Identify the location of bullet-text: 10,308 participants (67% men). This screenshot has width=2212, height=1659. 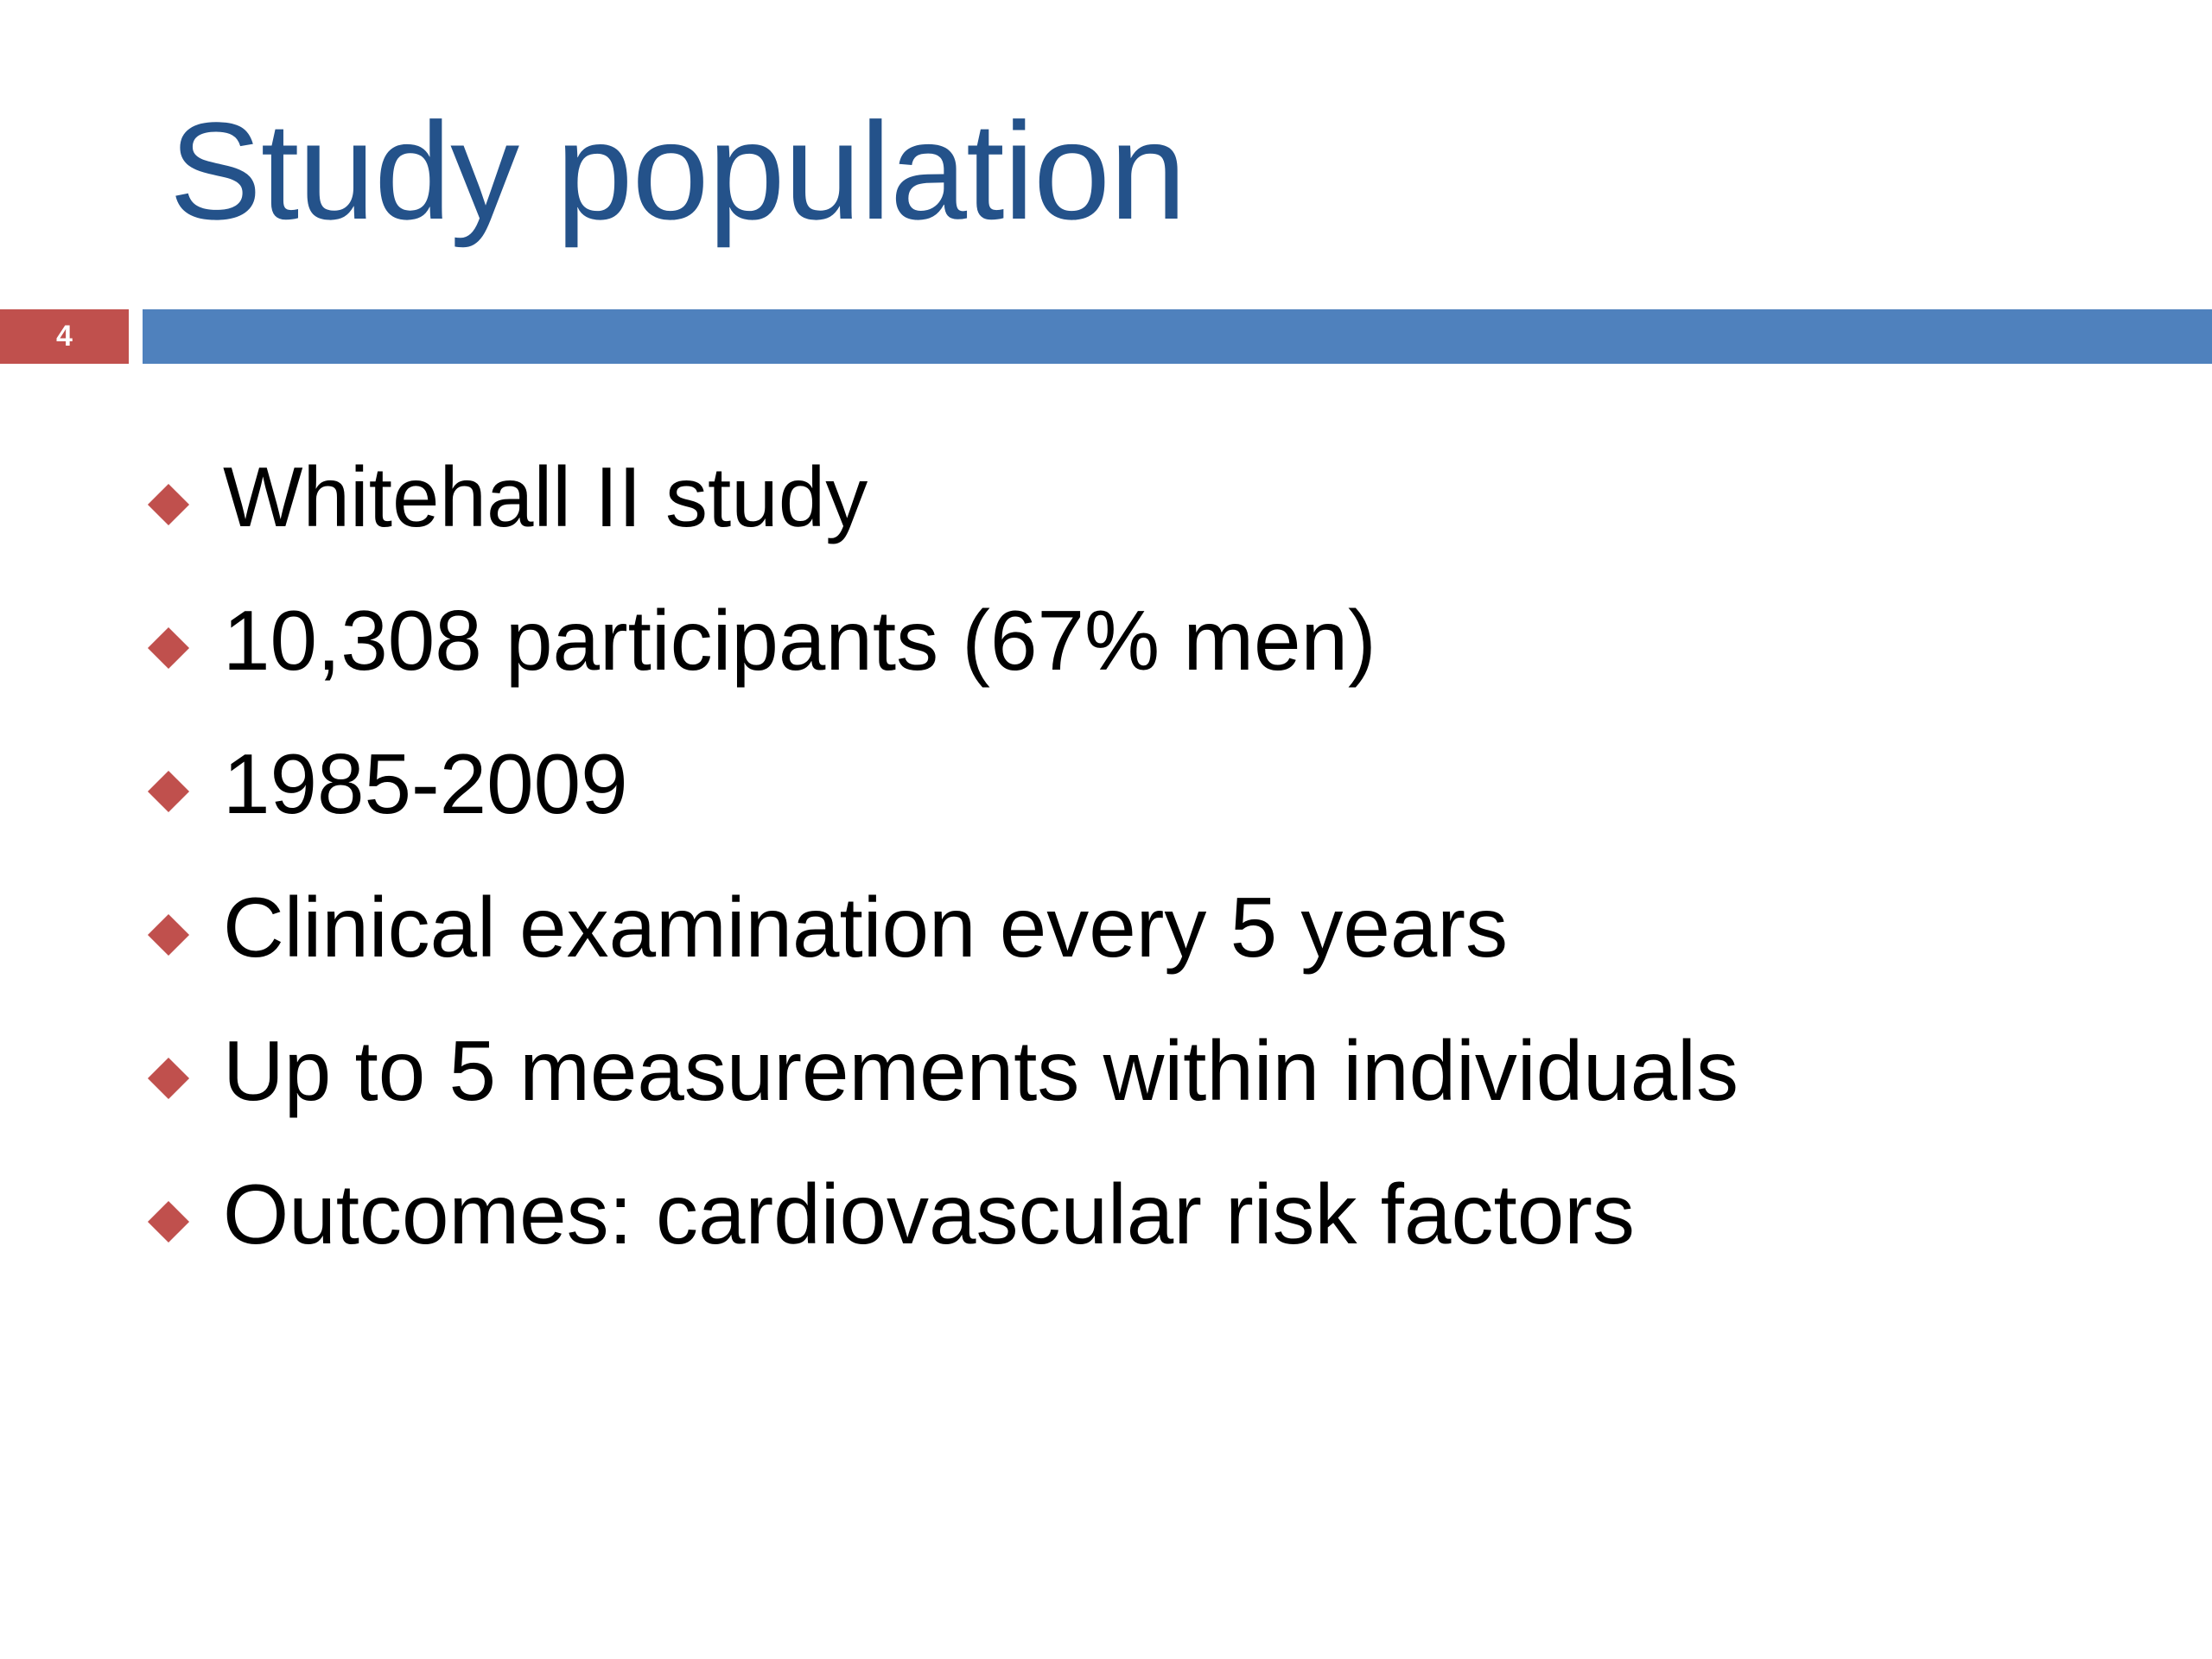
(799, 640).